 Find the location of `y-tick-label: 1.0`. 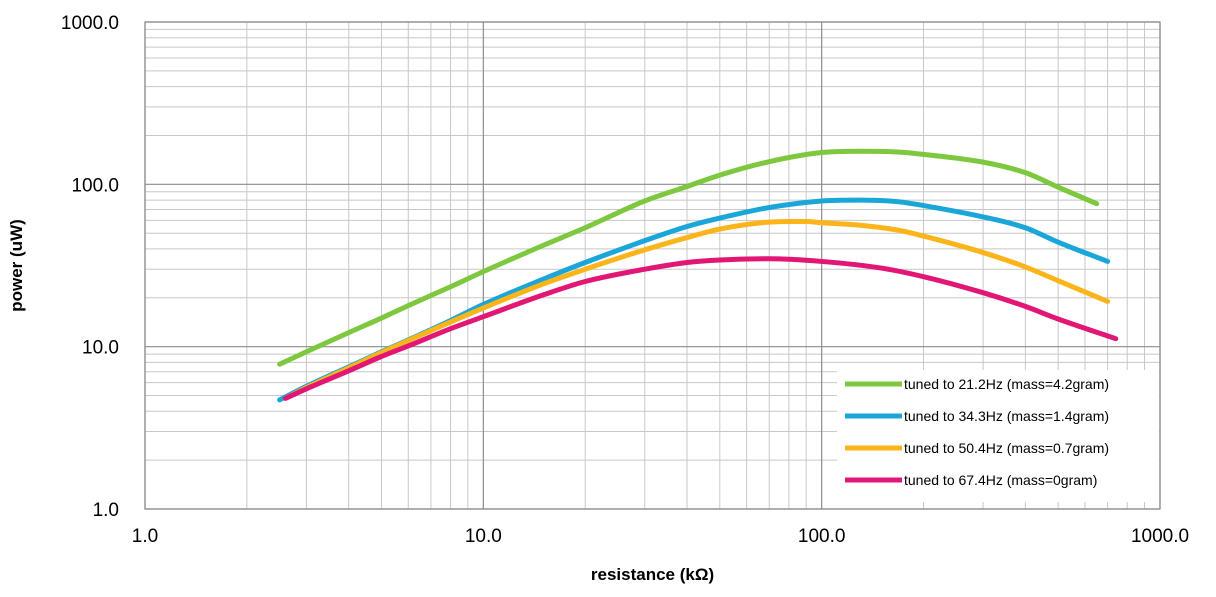

y-tick-label: 1.0 is located at coordinates (106, 510).